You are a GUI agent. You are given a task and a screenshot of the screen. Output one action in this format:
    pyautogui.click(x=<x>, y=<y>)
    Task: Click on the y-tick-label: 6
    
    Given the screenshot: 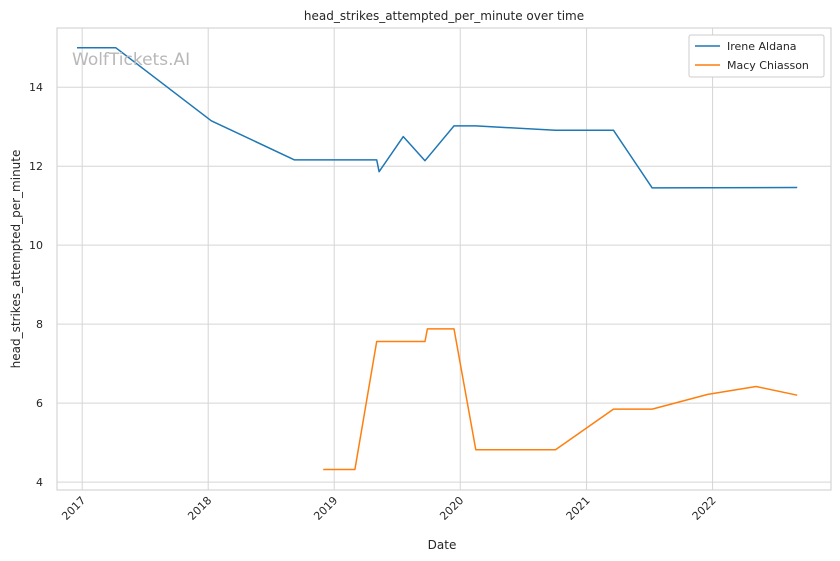 What is the action you would take?
    pyautogui.click(x=39, y=403)
    